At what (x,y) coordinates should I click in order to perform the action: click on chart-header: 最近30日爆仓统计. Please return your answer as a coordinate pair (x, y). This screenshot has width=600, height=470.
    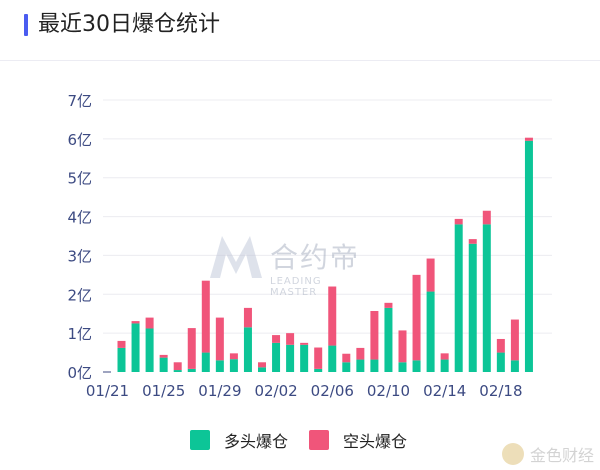
    Looking at the image, I should click on (300, 30).